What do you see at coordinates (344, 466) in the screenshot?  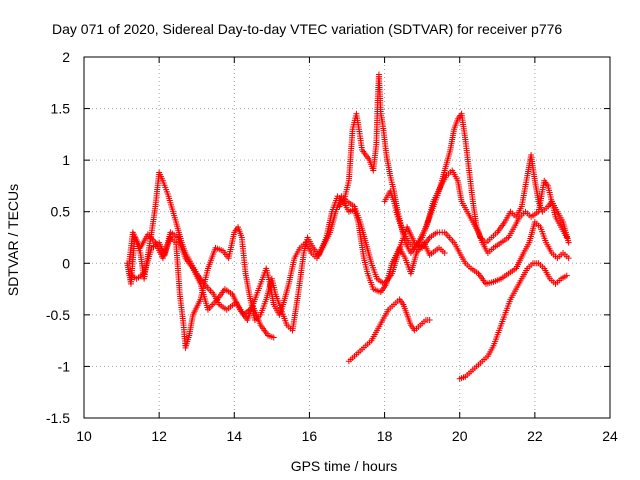 I see `x-axis-label: GPS time / hours` at bounding box center [344, 466].